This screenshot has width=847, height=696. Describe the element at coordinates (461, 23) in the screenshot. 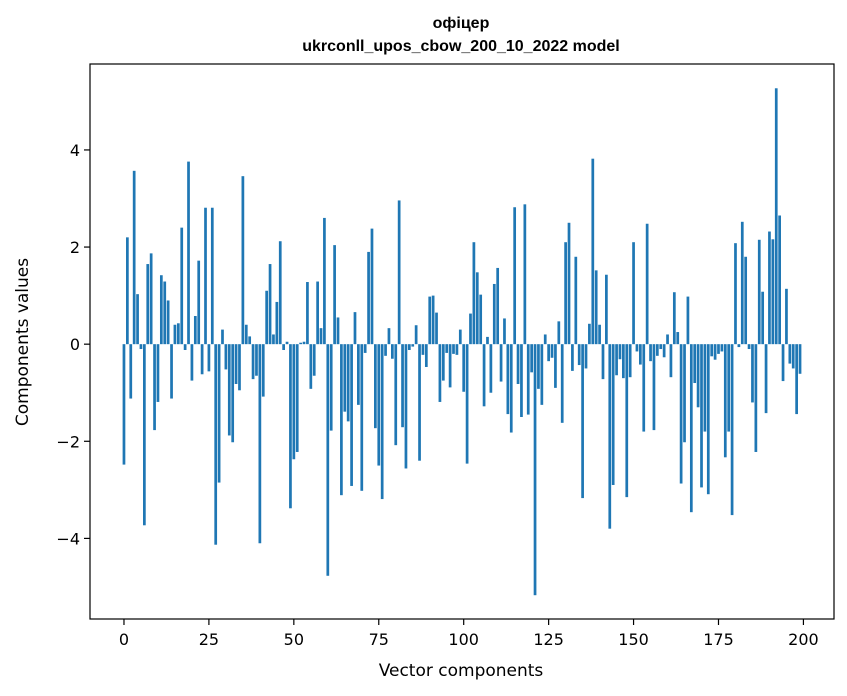

I see `chart-title-line1: офіцер` at that location.